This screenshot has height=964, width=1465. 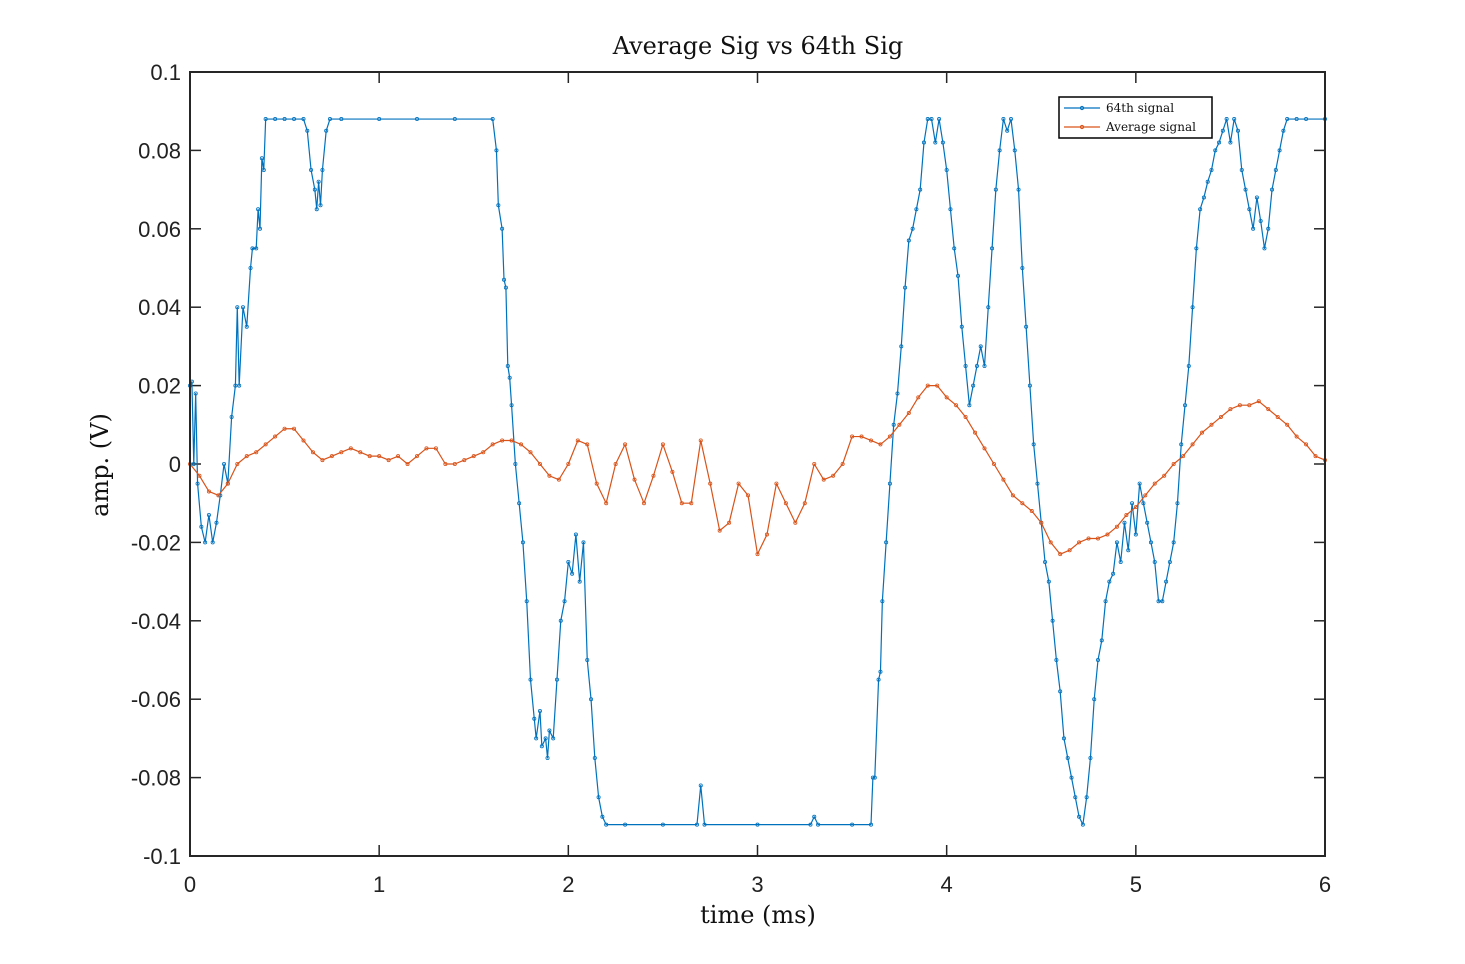 I want to click on x-axis-label: time (ms), so click(x=758, y=915).